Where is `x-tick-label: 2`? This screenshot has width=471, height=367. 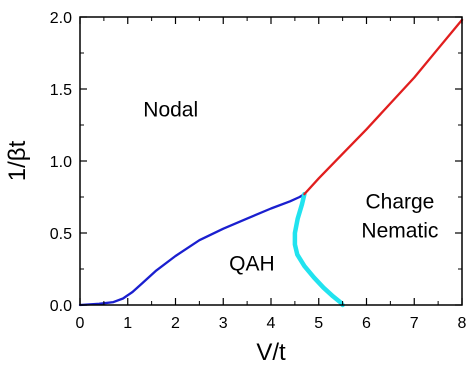
x-tick-label: 2 is located at coordinates (175, 323).